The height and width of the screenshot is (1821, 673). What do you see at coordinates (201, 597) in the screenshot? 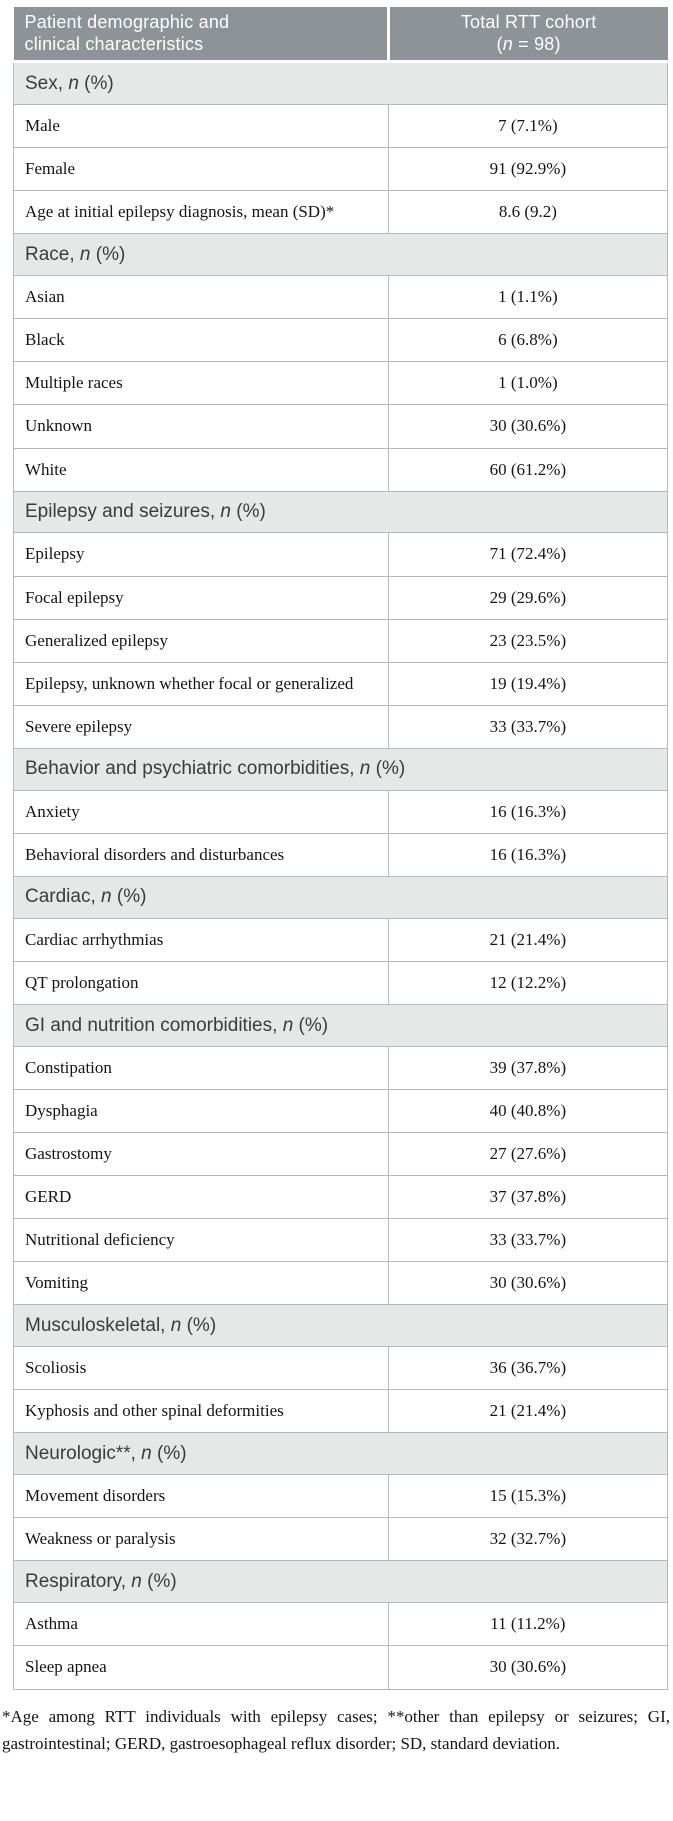
I see `characteristic-label: Focal epilepsy` at bounding box center [201, 597].